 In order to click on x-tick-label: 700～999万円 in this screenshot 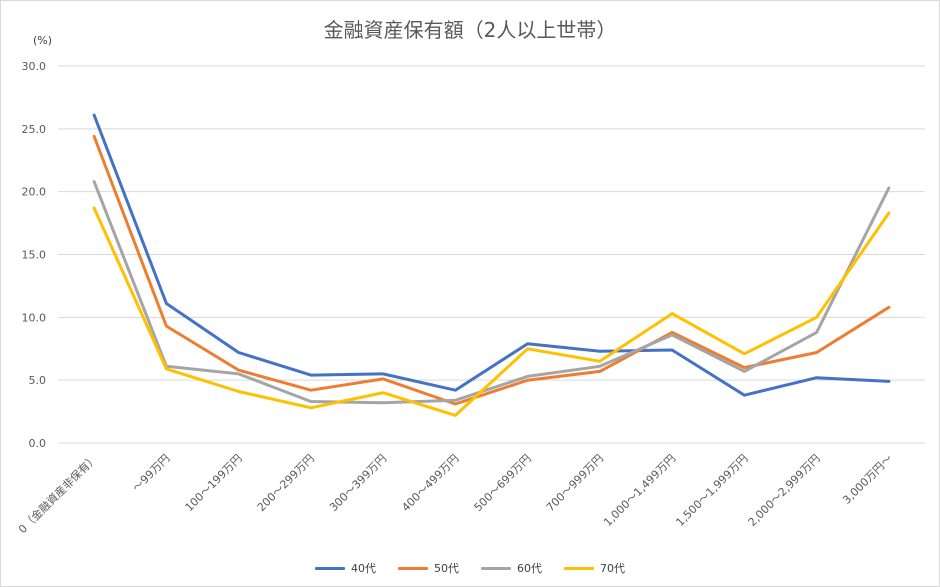, I will do `click(575, 483)`.